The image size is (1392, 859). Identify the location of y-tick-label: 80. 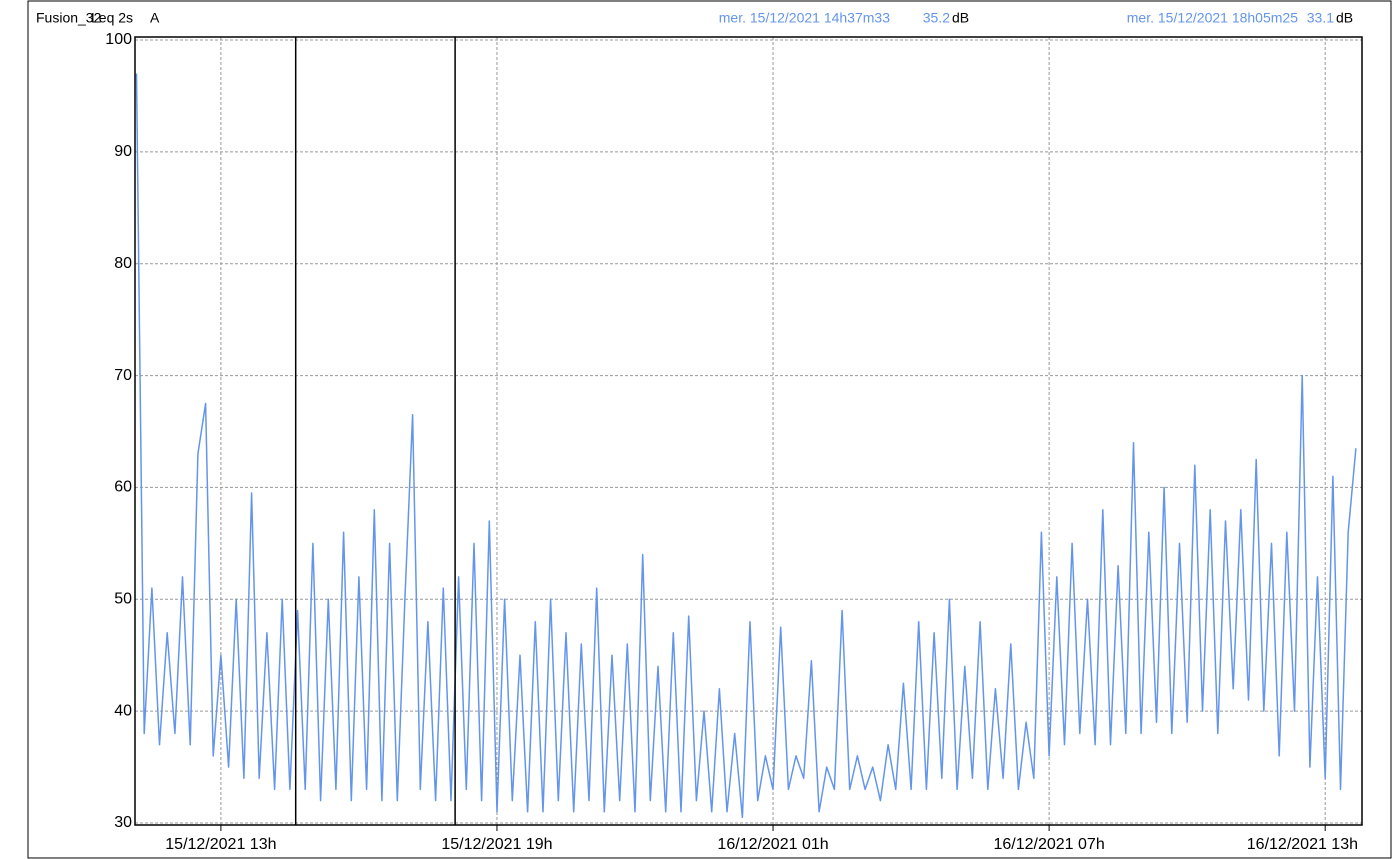
(123, 263).